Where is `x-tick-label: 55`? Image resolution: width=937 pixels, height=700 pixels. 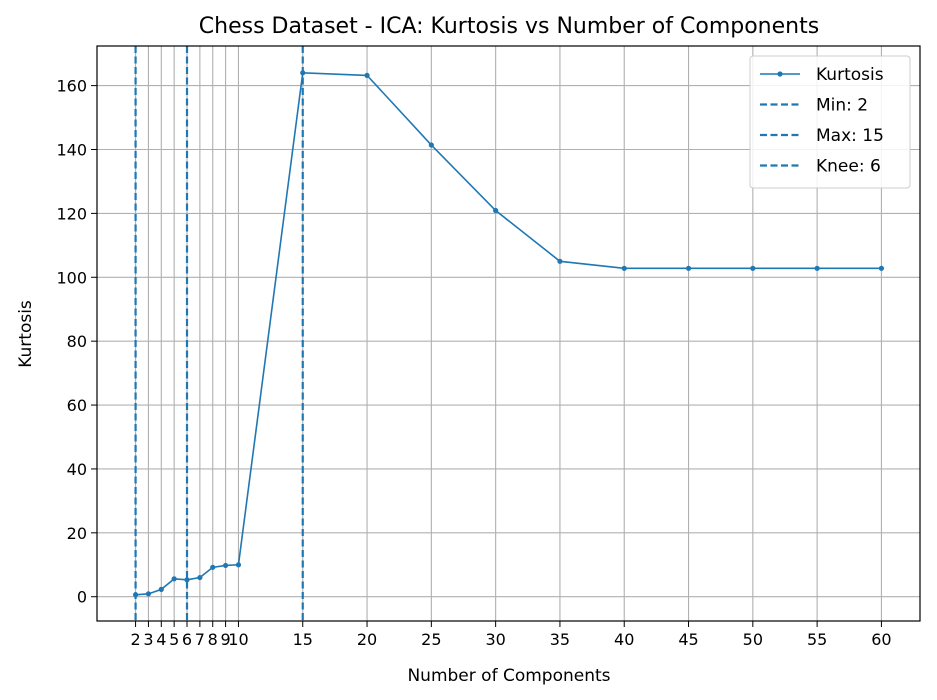 x-tick-label: 55 is located at coordinates (817, 639).